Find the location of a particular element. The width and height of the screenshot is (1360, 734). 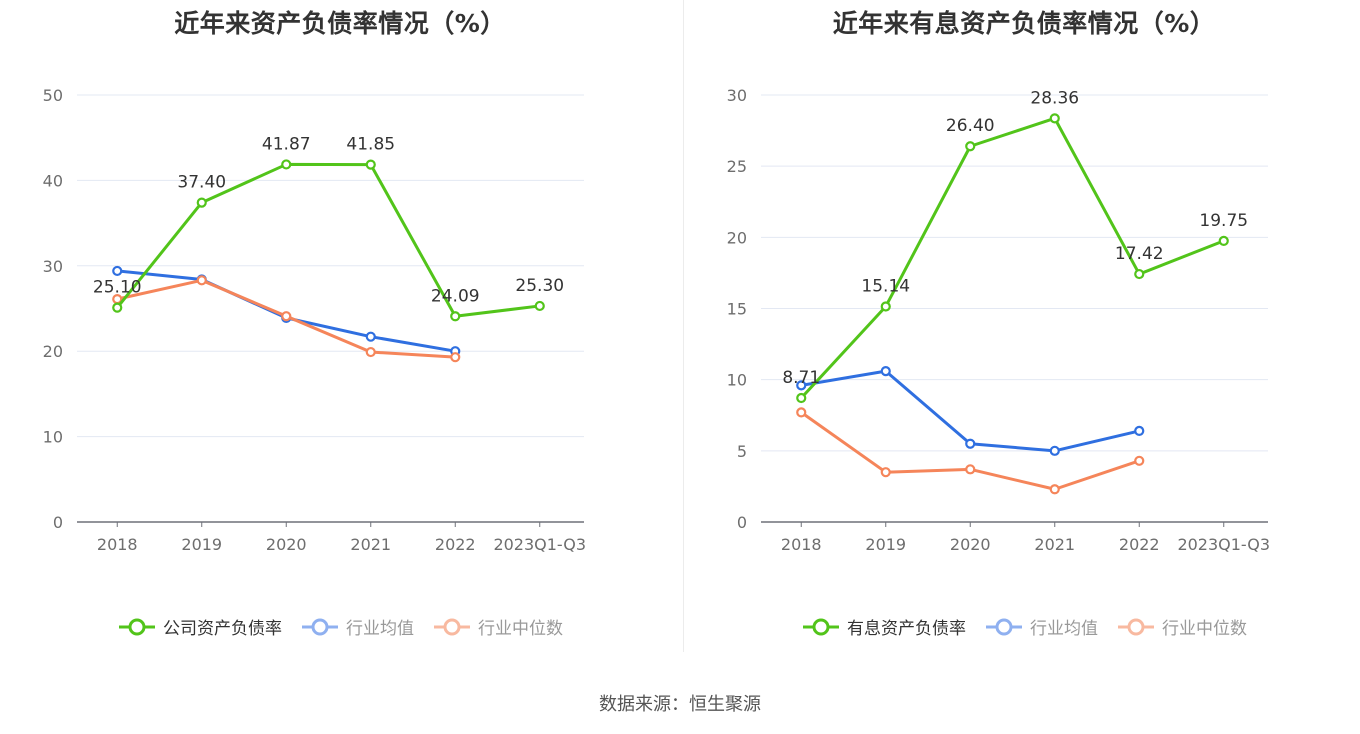

y-tick-label: 25 is located at coordinates (737, 166).